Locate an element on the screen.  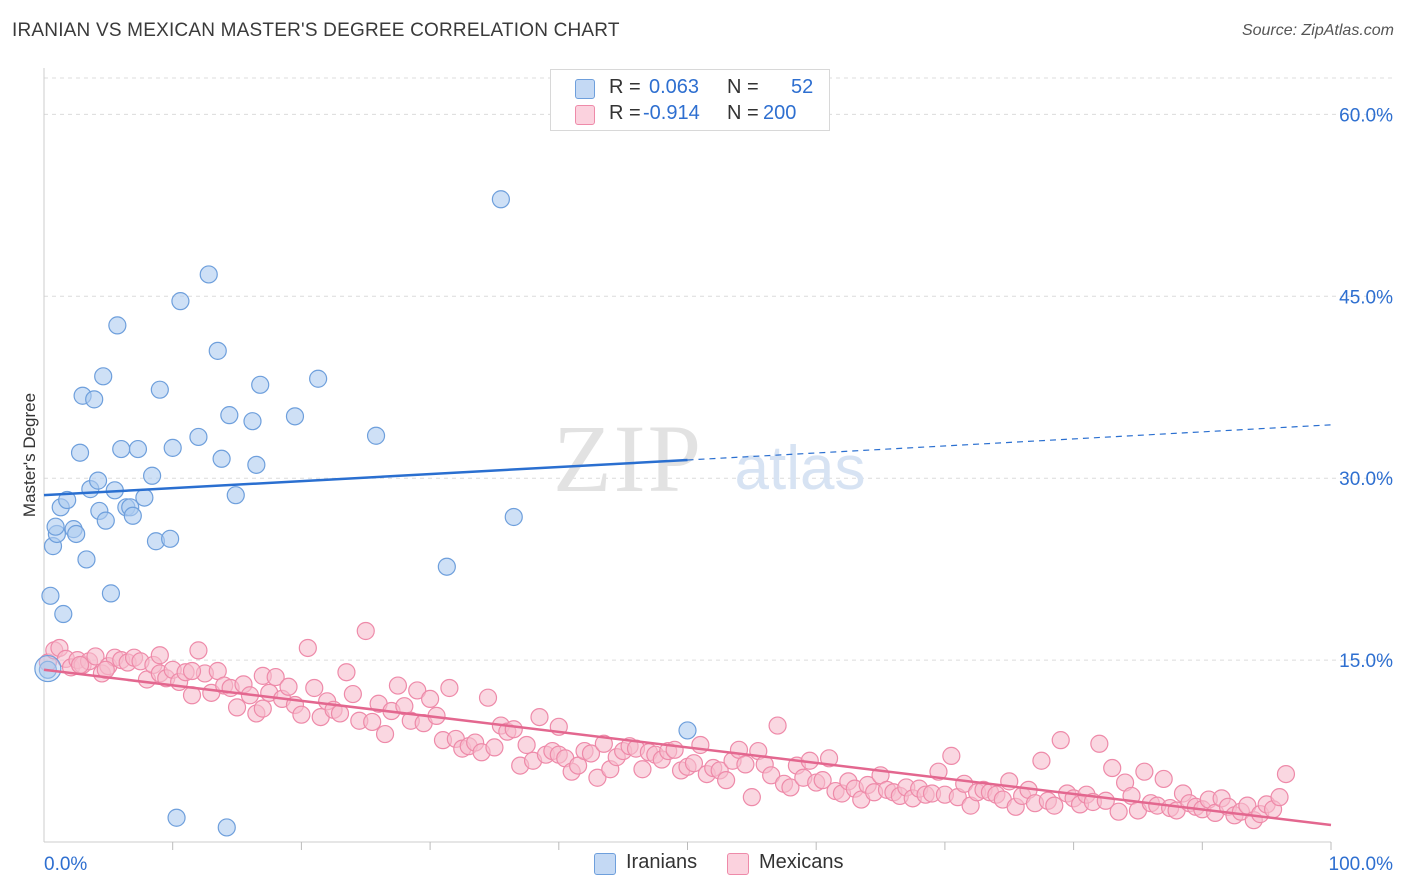
source-label: Source: ZipAtlas.com is located at coordinates (1317, 30).